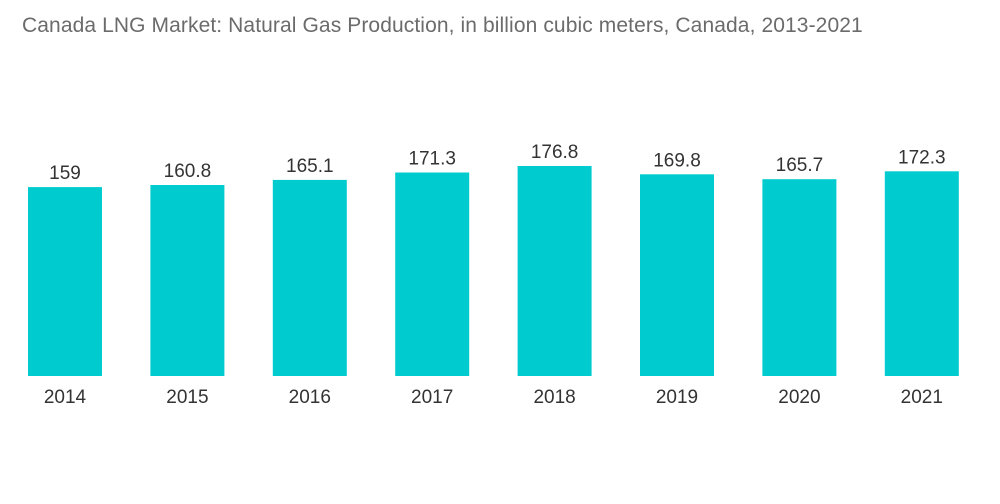 The height and width of the screenshot is (504, 1000). I want to click on bar-2014, so click(65, 281).